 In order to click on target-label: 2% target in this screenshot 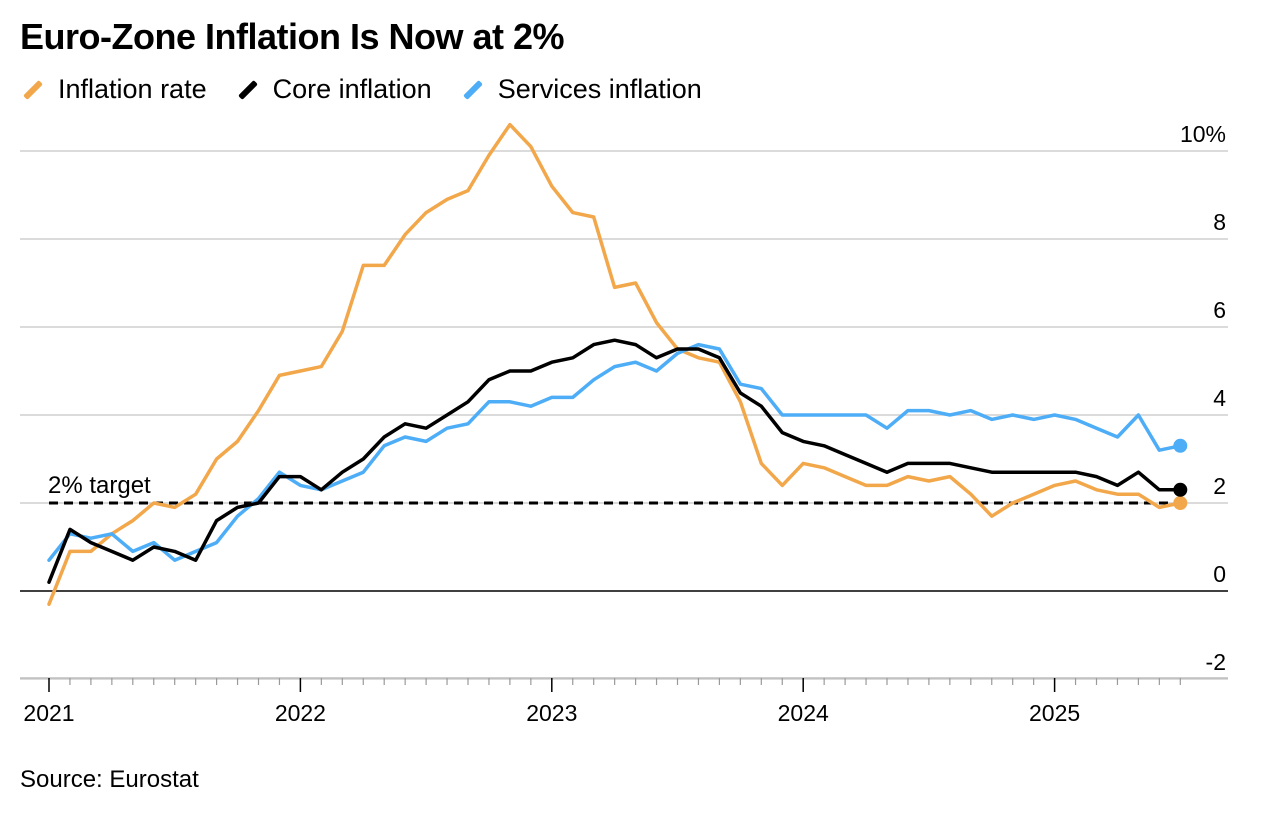, I will do `click(99, 485)`.